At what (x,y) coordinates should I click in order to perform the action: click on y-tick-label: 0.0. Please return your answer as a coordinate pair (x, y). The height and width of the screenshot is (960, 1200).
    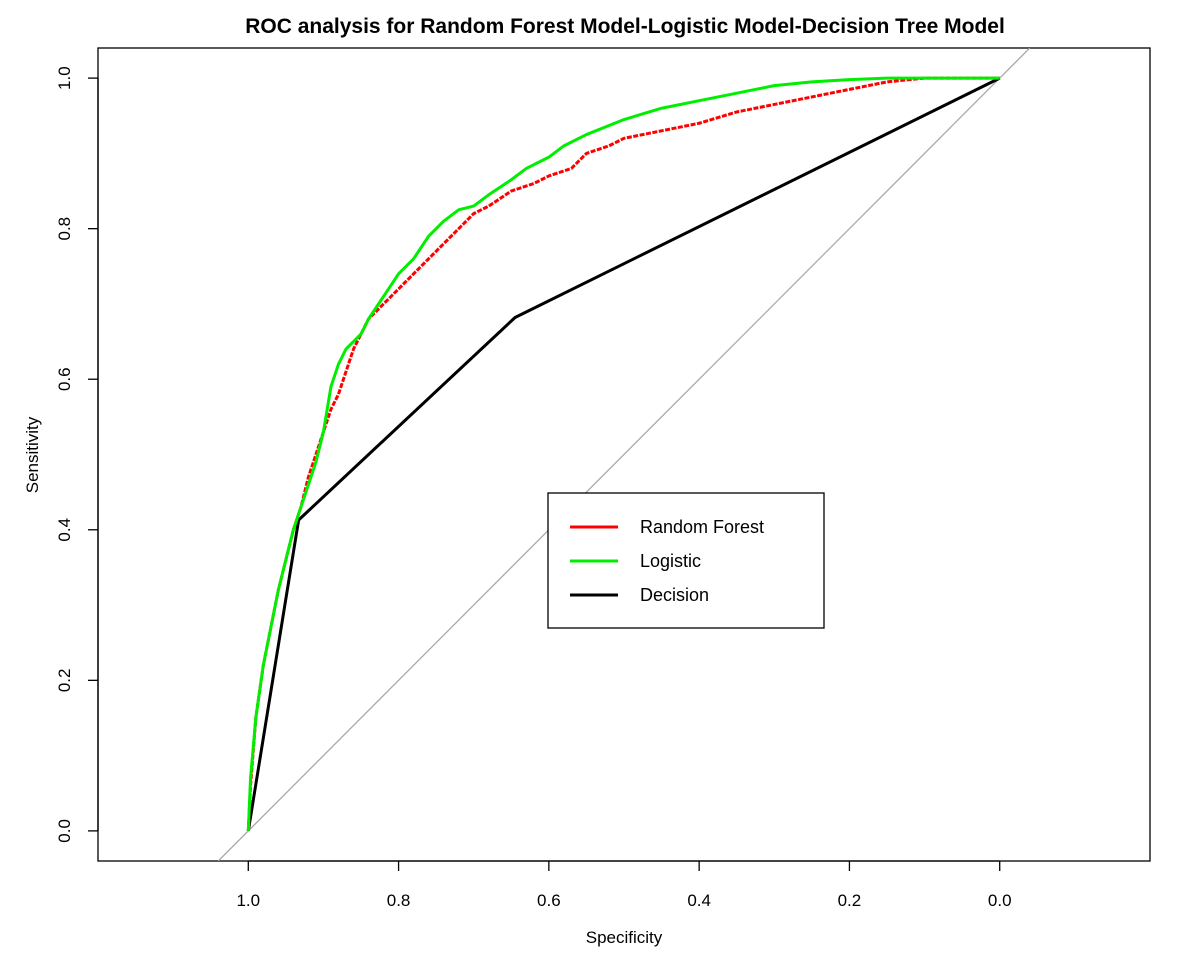
    Looking at the image, I should click on (64, 831).